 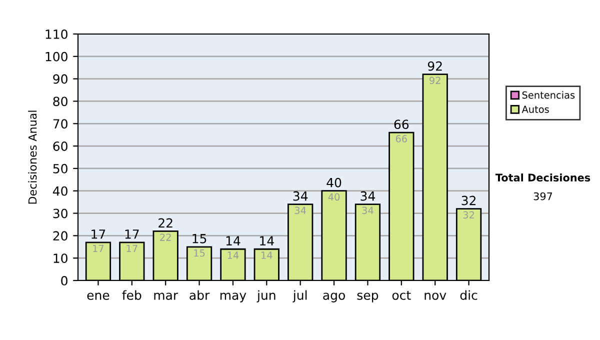 I want to click on total-label: 22, so click(x=165, y=223).